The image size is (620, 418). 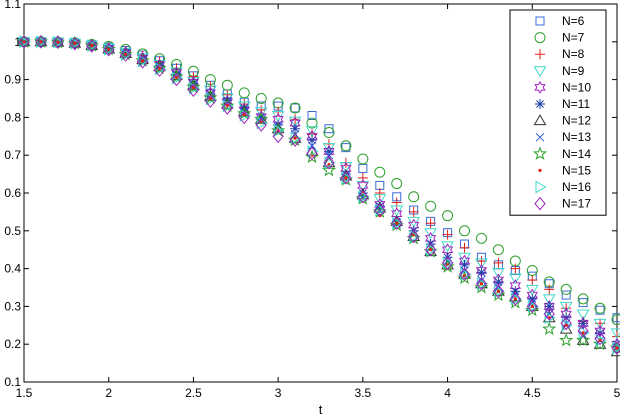 What do you see at coordinates (12, 344) in the screenshot?
I see `y-tick-label: 0.2` at bounding box center [12, 344].